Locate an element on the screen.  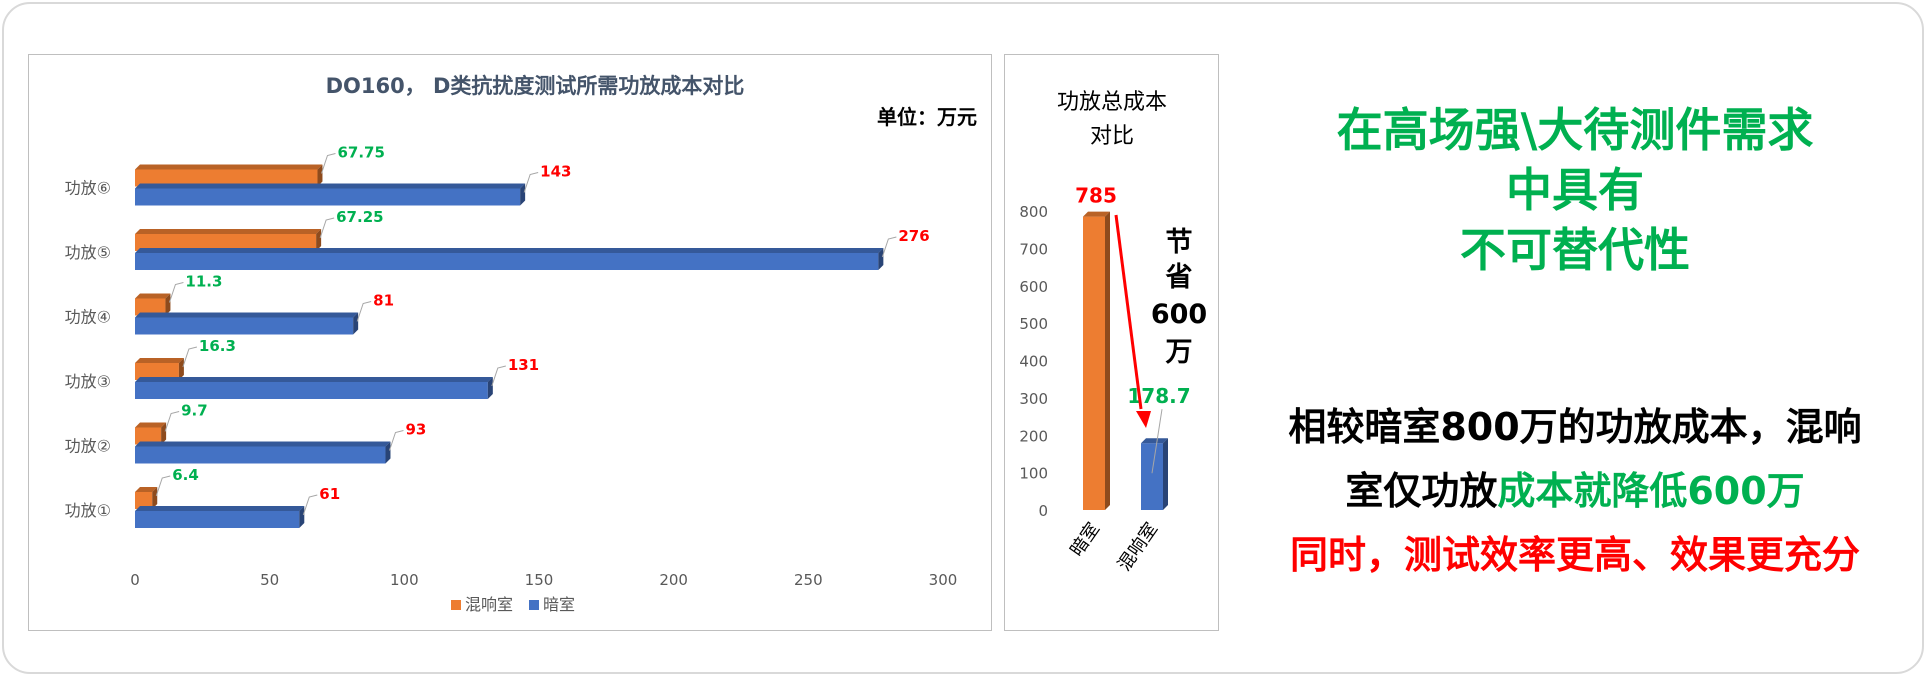
savings-annotation-line: 省 is located at coordinates (1179, 277).